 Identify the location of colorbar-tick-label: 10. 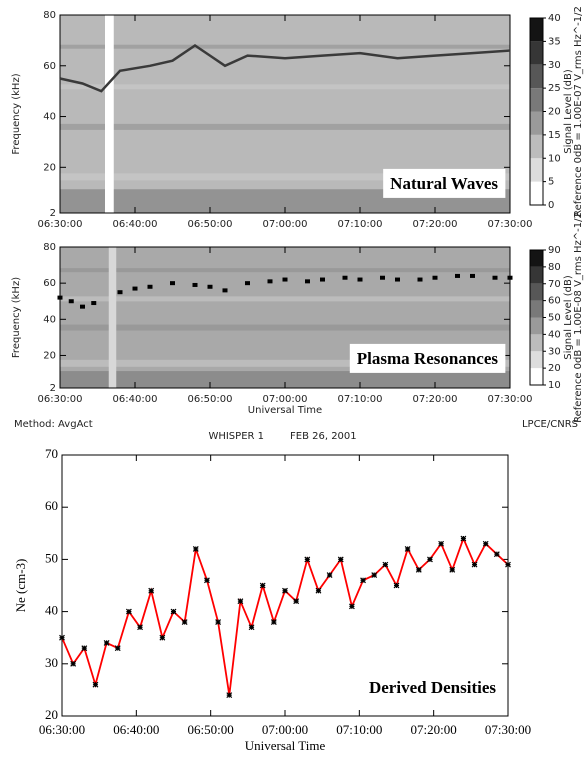
(554, 385).